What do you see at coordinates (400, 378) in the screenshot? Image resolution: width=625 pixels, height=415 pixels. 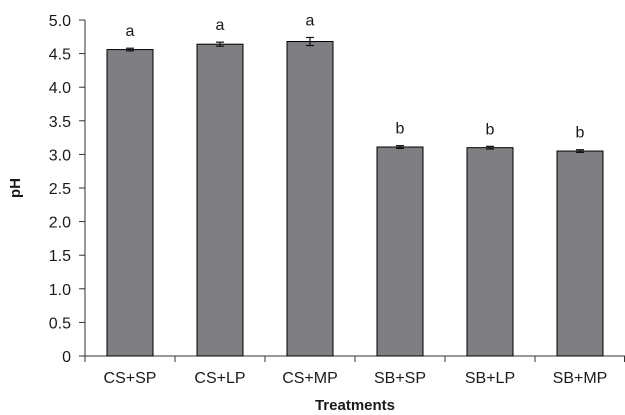 I see `x-tick-label: SB+SP` at bounding box center [400, 378].